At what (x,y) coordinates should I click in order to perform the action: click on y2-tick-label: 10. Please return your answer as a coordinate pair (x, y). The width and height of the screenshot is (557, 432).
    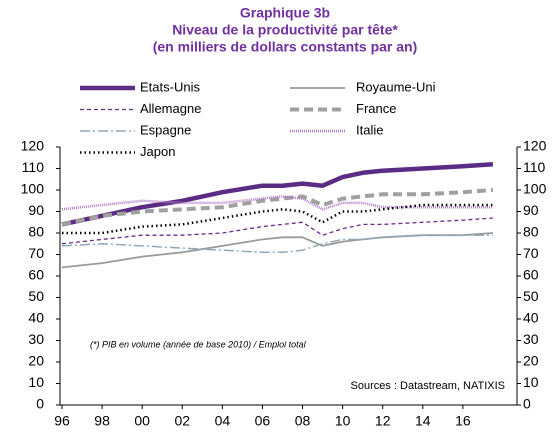
    Looking at the image, I should click on (531, 382).